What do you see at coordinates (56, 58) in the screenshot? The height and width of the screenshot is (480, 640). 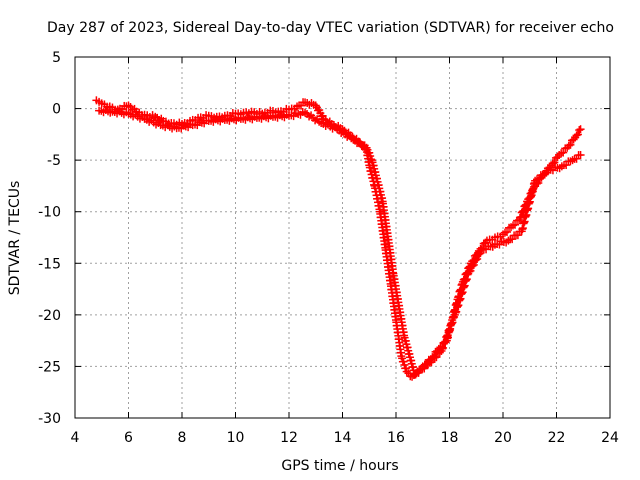 I see `y-tick-label: 5` at bounding box center [56, 58].